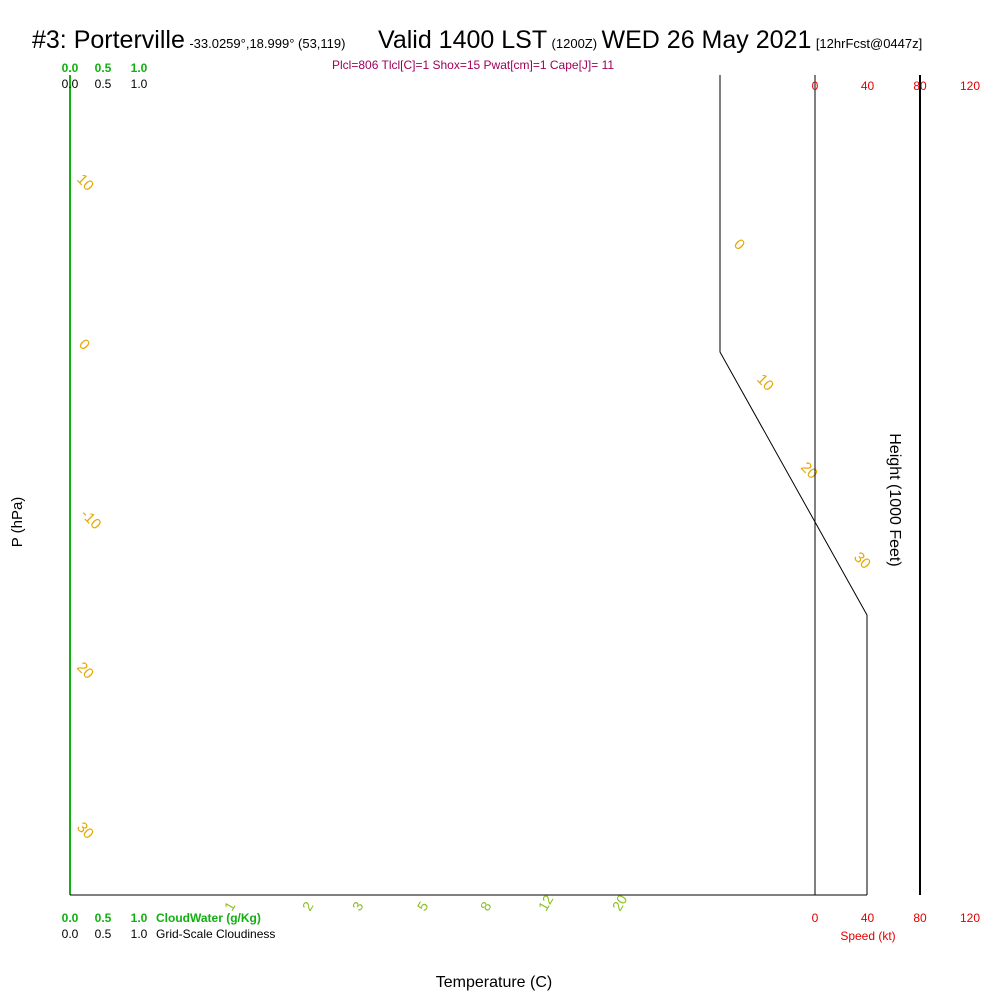  What do you see at coordinates (706, 40) in the screenshot?
I see `forecast-date: WED 26 May 2021` at bounding box center [706, 40].